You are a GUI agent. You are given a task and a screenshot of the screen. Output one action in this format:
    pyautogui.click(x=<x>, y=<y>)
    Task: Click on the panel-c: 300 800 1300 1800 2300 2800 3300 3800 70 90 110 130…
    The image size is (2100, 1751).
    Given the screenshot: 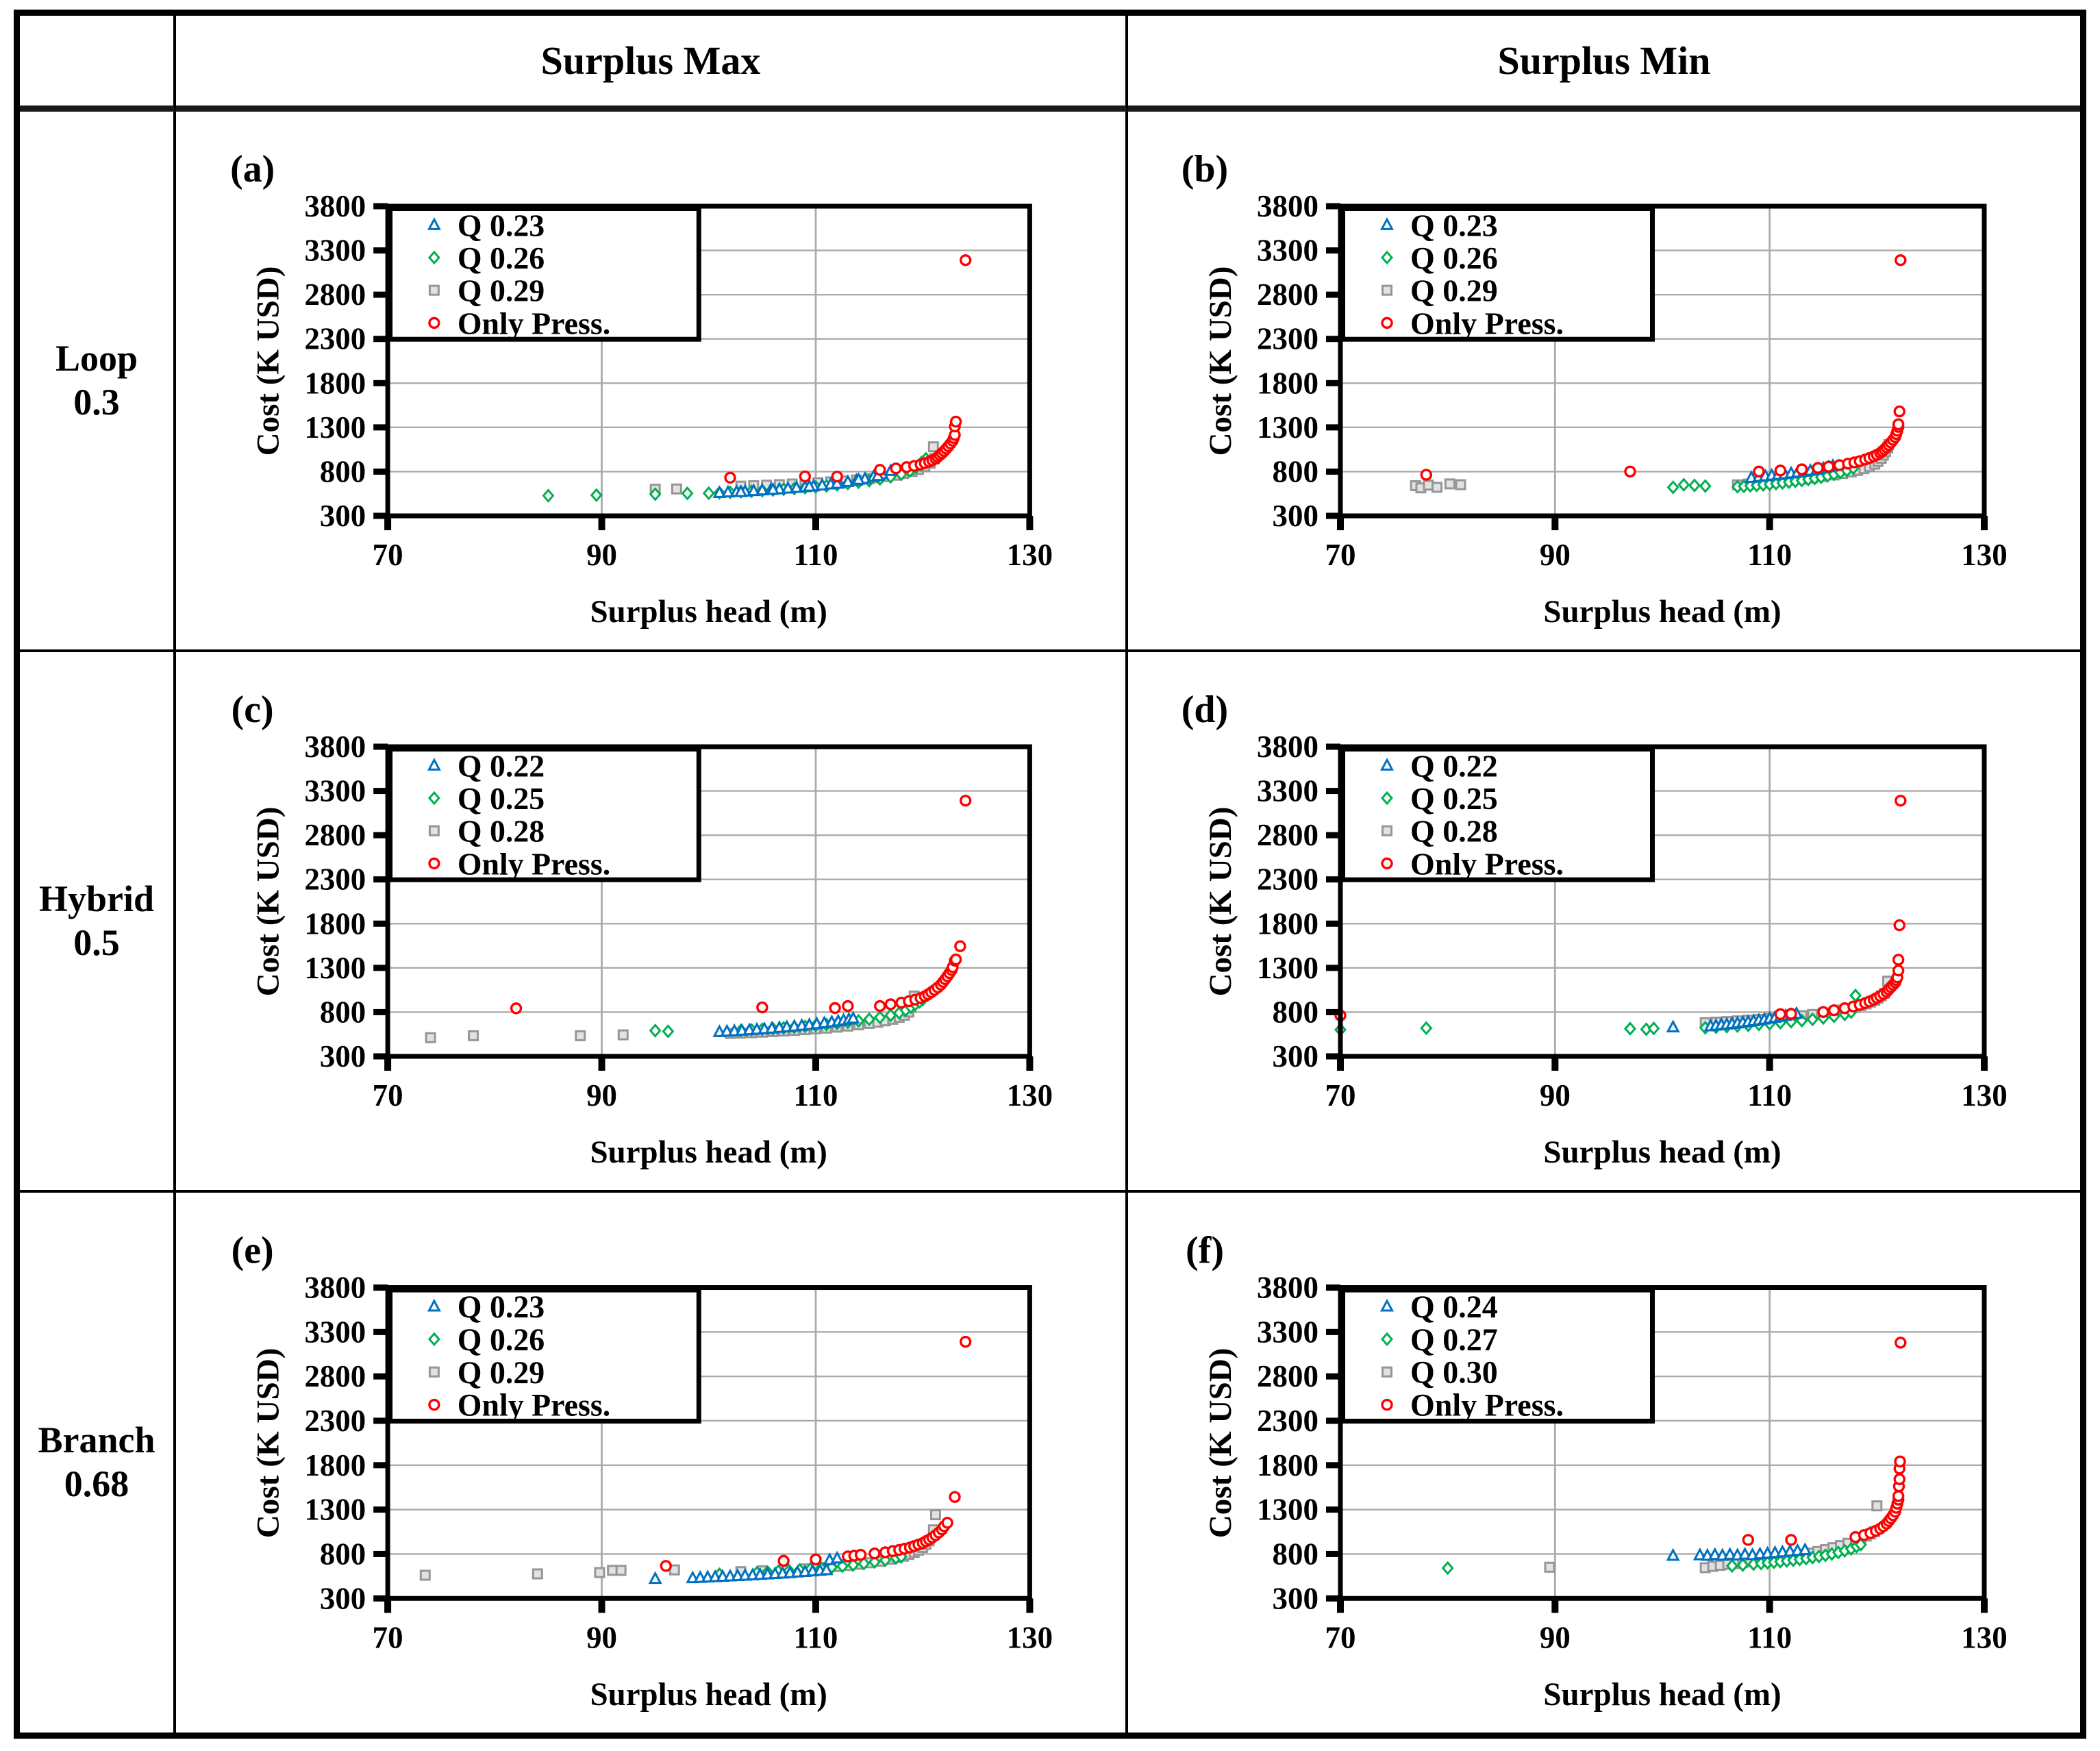 What is the action you would take?
    pyautogui.click(x=652, y=922)
    